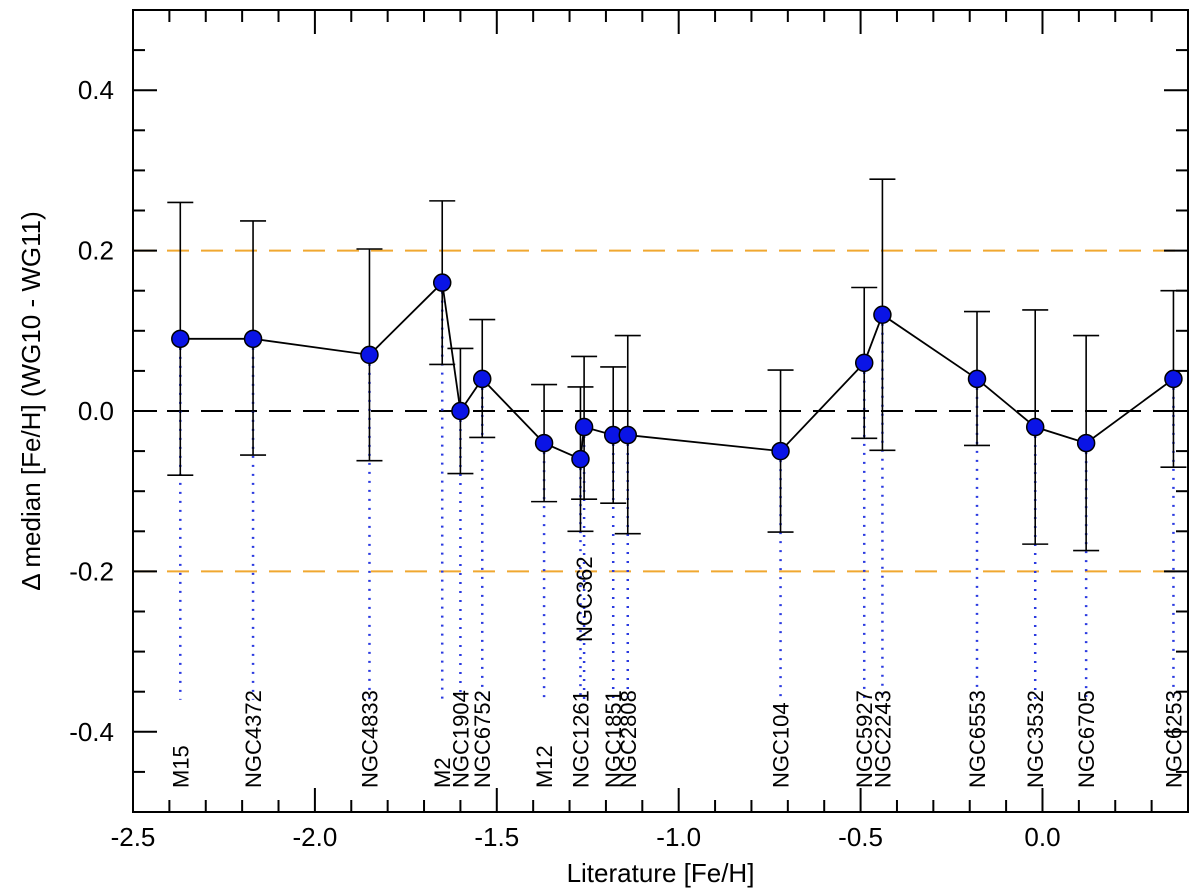 The image size is (1200, 896). I want to click on cluster-label: NGC1261, so click(580, 739).